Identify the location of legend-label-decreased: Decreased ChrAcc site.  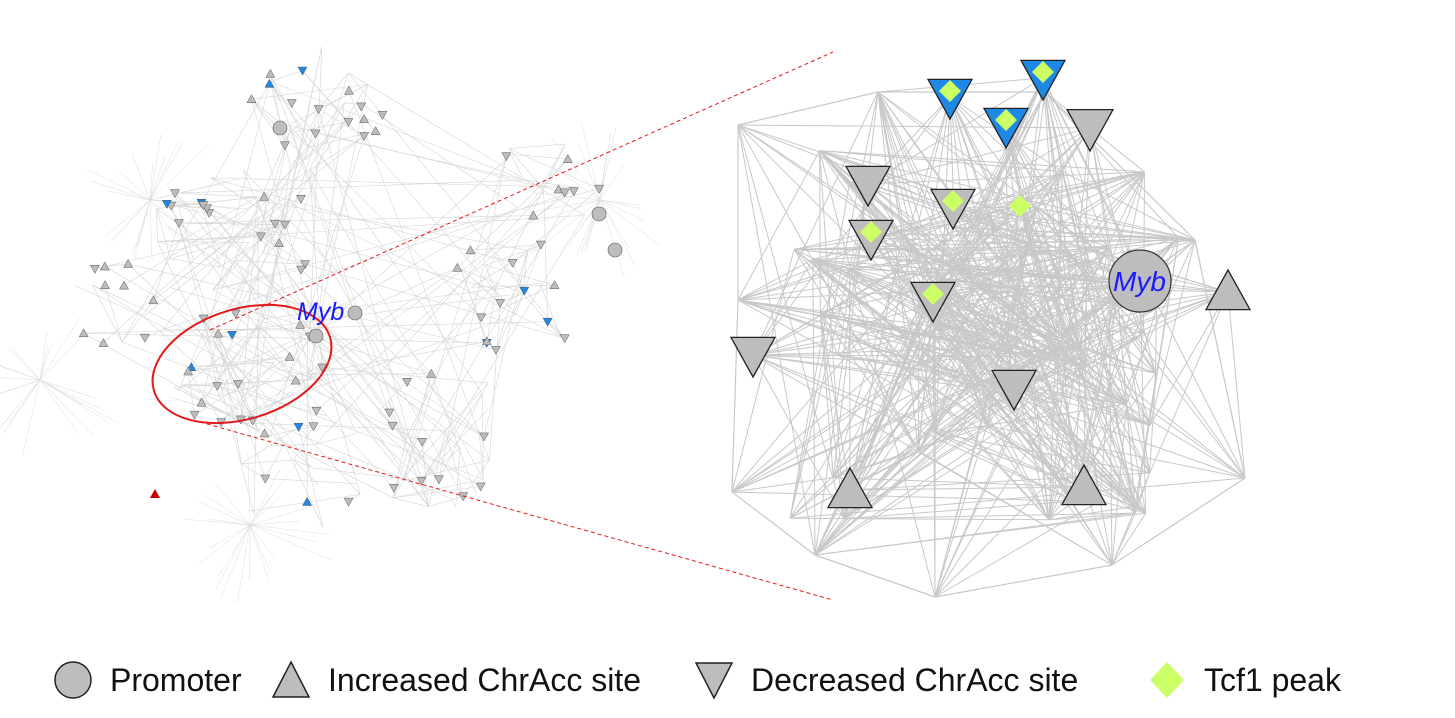
(915, 679).